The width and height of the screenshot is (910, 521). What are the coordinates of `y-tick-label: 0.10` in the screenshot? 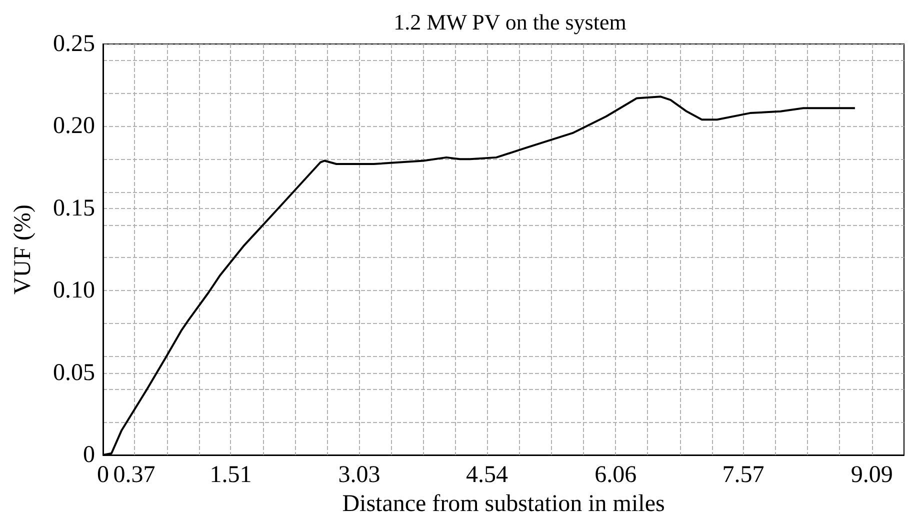 It's located at (74, 291).